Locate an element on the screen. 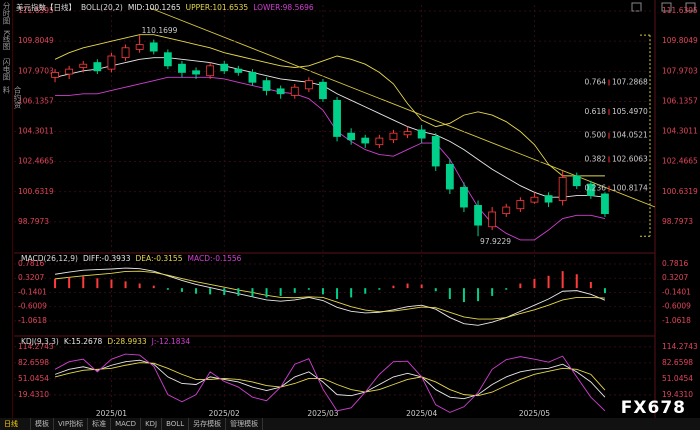  y-tick-label-left: 19.4310 is located at coordinates (33, 394).